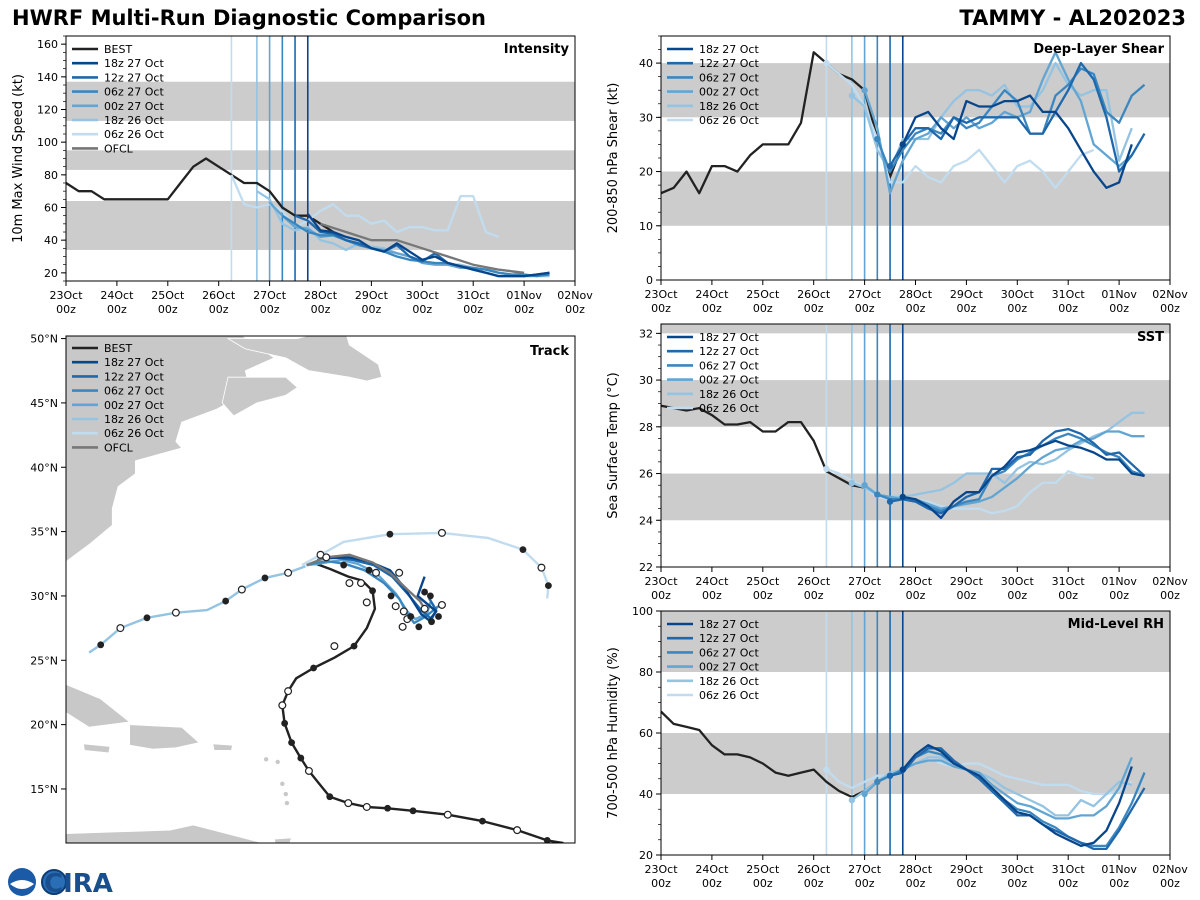  I want to click on rh-ytick-label: 80, so click(646, 672).